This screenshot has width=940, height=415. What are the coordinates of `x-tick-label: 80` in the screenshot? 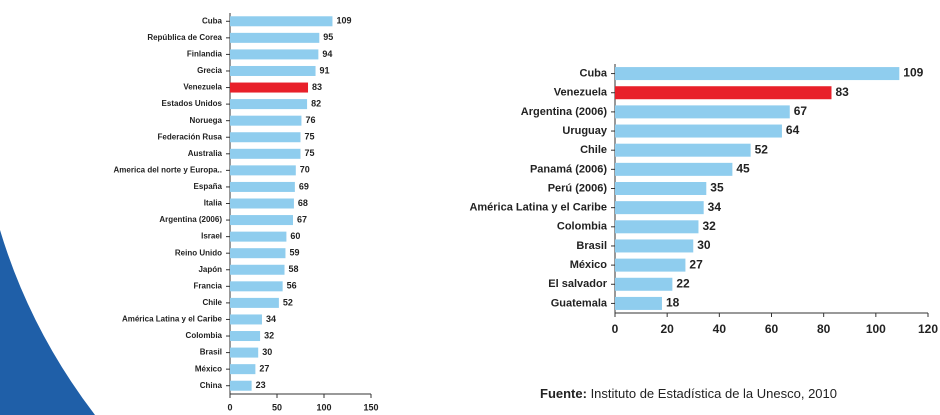 It's located at (824, 329).